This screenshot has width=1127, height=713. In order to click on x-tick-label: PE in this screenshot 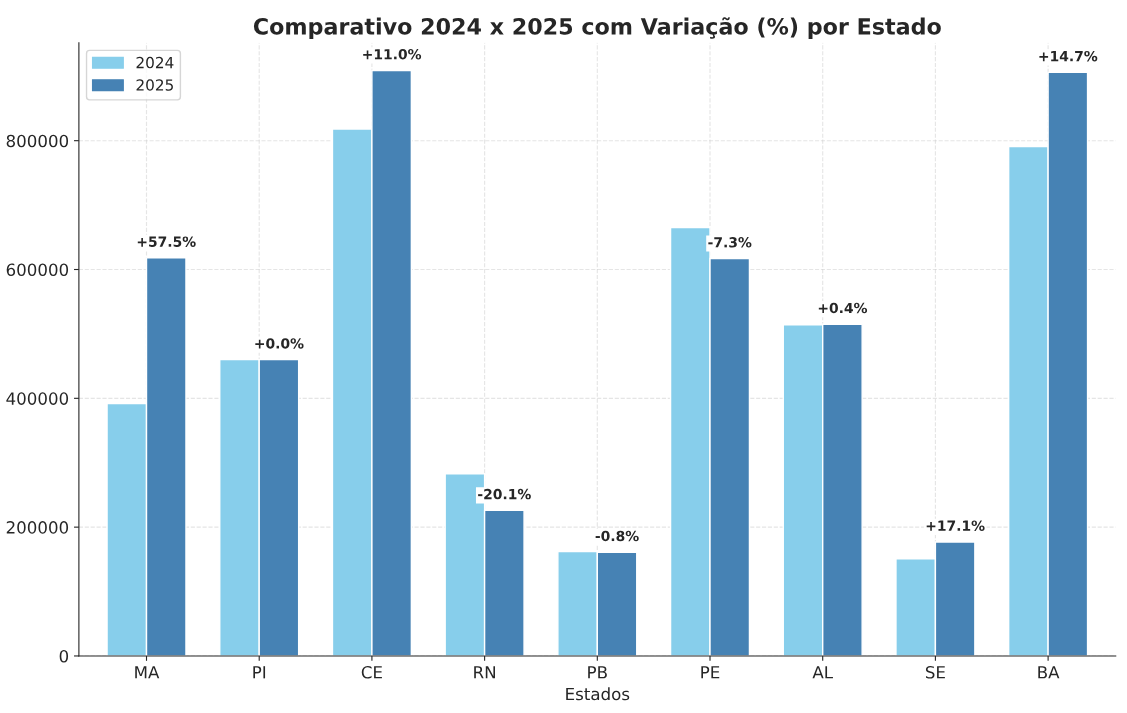, I will do `click(710, 672)`.